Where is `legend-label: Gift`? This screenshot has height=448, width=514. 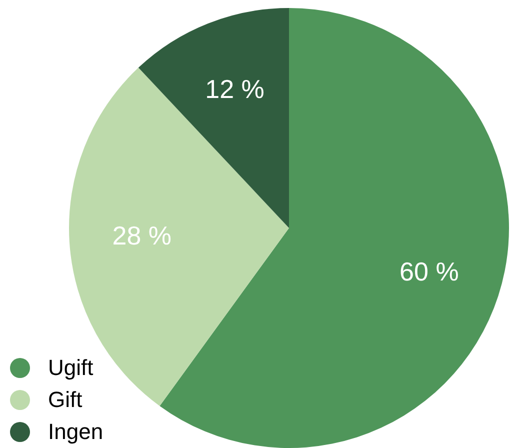 legend-label: Gift is located at coordinates (65, 400).